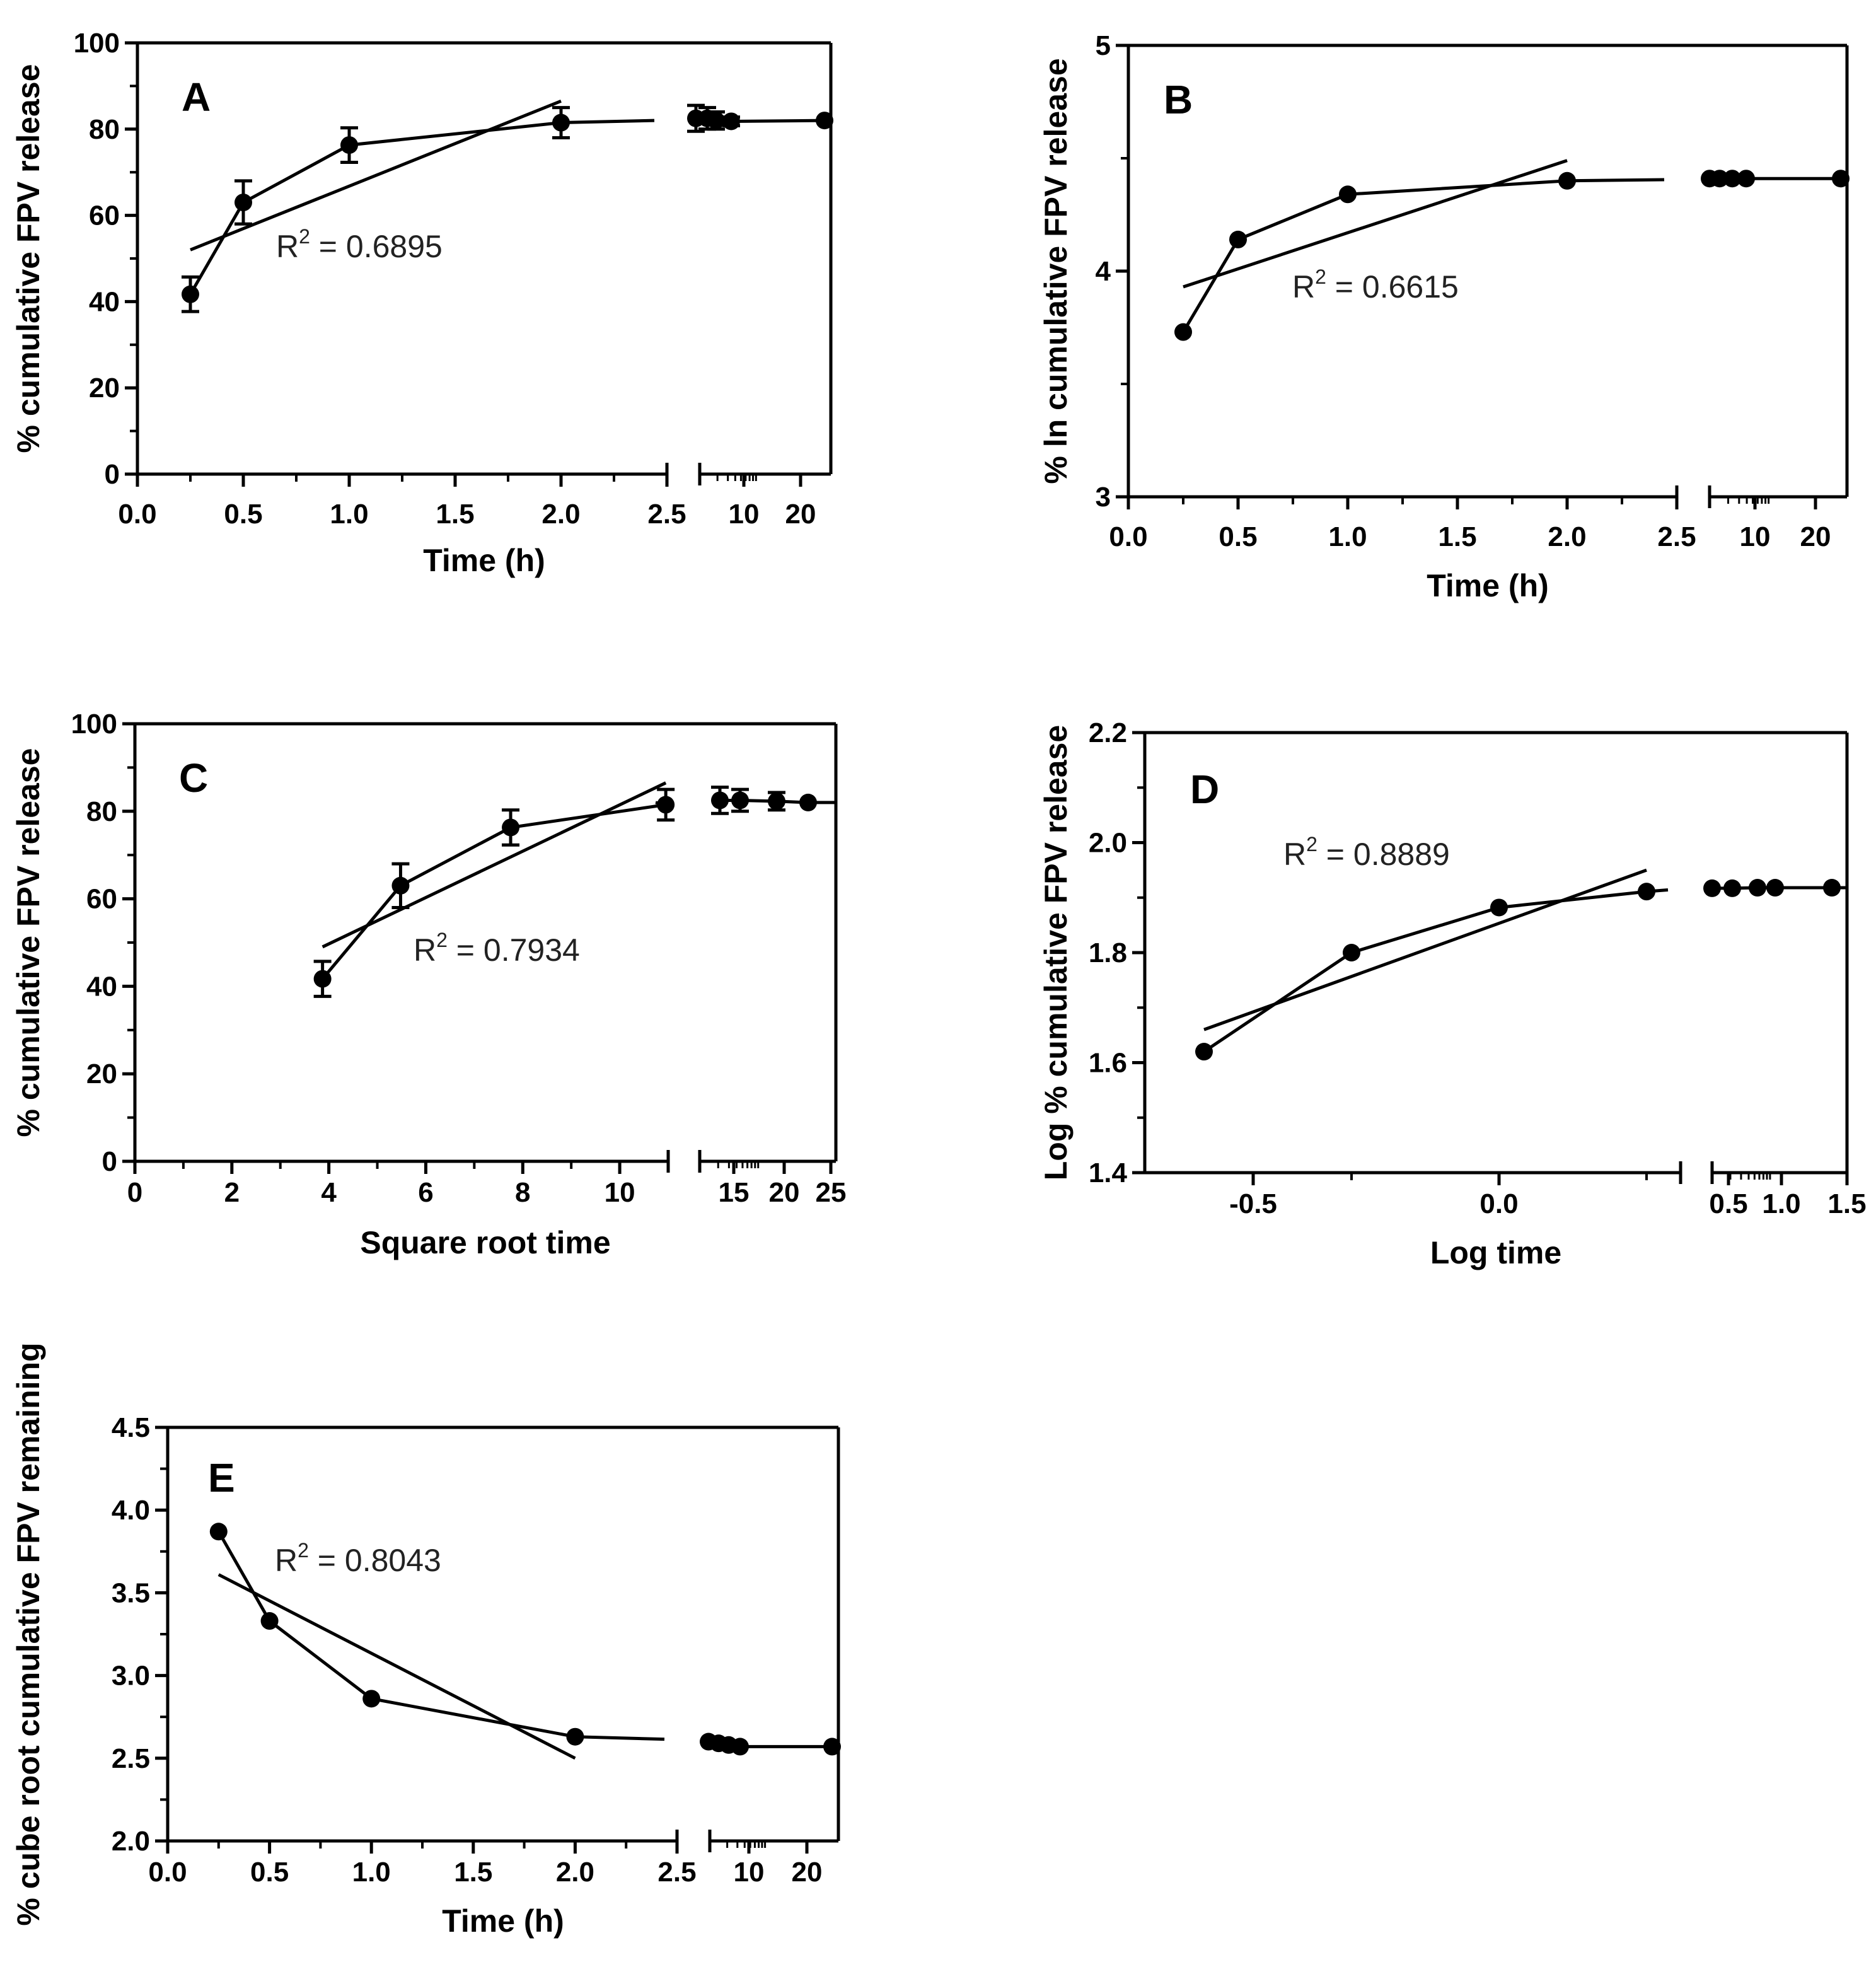 This screenshot has height=1962, width=1876. I want to click on x-tick-label: 0, so click(134, 1192).